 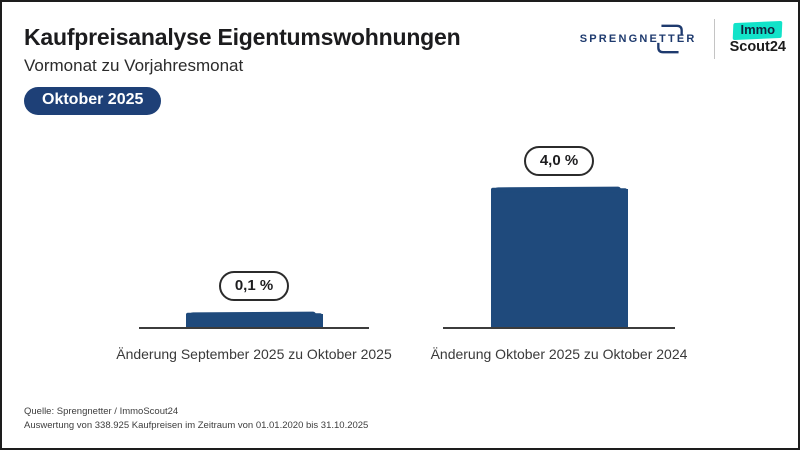 I want to click on logo-divider, so click(x=714, y=39).